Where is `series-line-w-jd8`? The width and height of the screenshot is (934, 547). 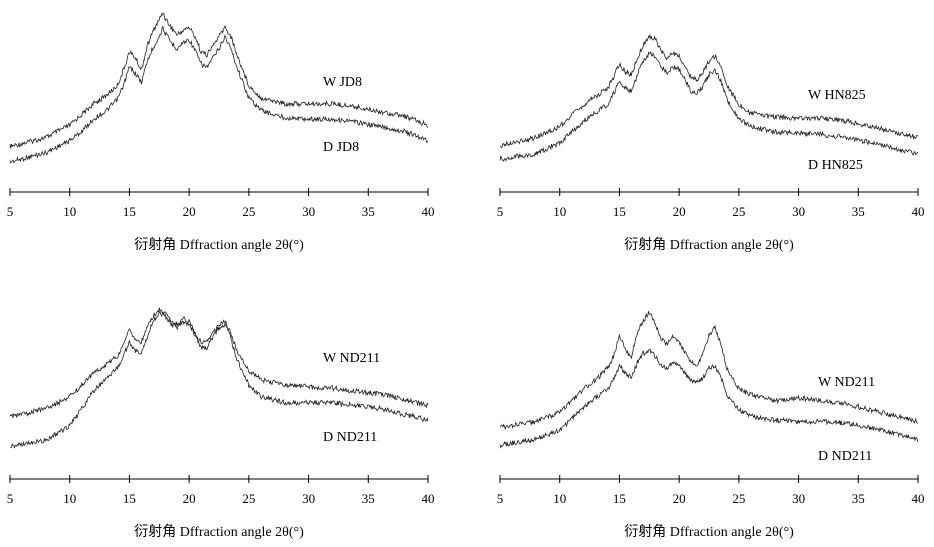
series-line-w-jd8 is located at coordinates (219, 80).